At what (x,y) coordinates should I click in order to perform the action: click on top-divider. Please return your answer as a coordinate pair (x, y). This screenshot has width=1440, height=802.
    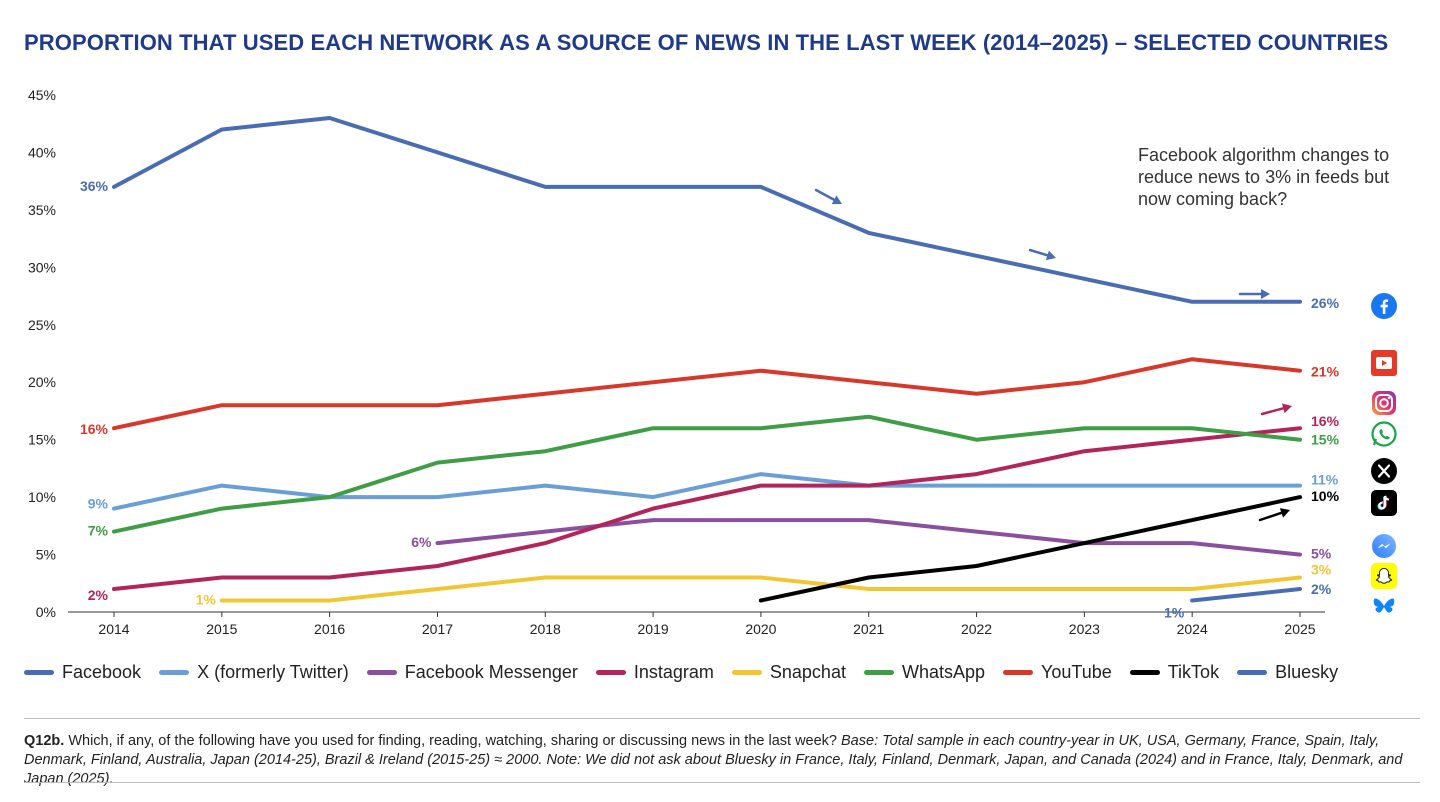
    Looking at the image, I should click on (722, 718).